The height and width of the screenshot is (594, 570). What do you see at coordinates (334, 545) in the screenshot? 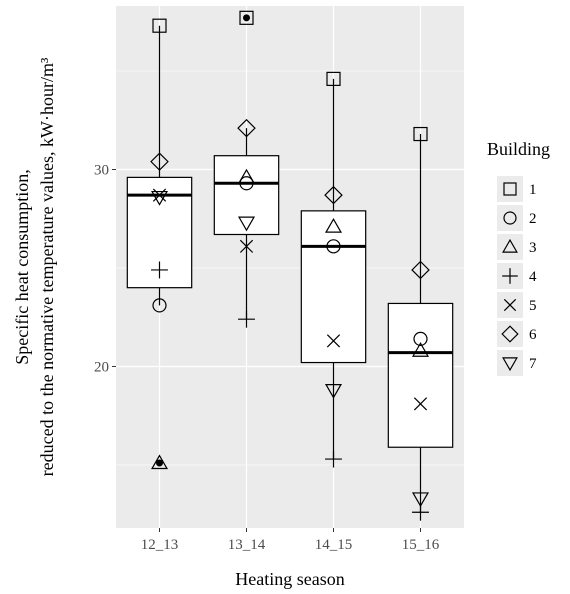
I see `x-tick-label: 14_15` at bounding box center [334, 545].